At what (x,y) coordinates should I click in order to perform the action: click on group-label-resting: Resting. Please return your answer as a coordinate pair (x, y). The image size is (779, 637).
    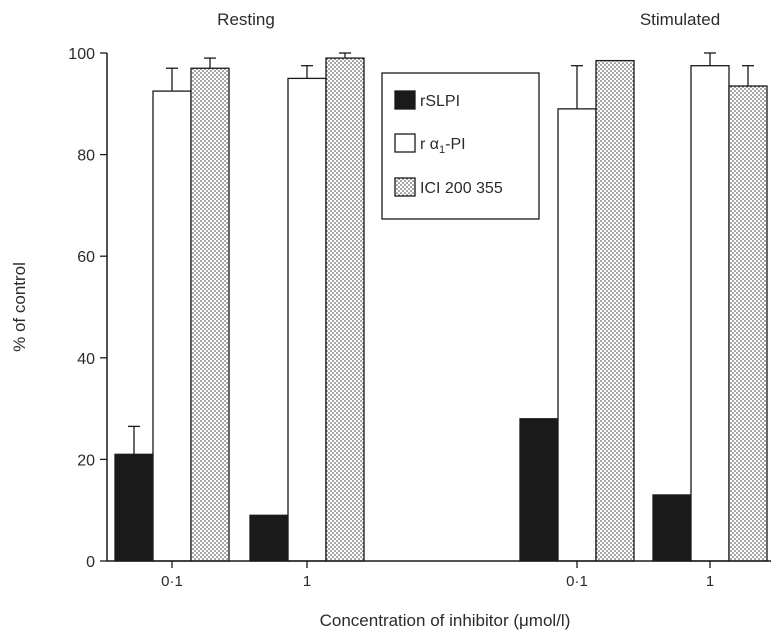
    Looking at the image, I should click on (246, 19).